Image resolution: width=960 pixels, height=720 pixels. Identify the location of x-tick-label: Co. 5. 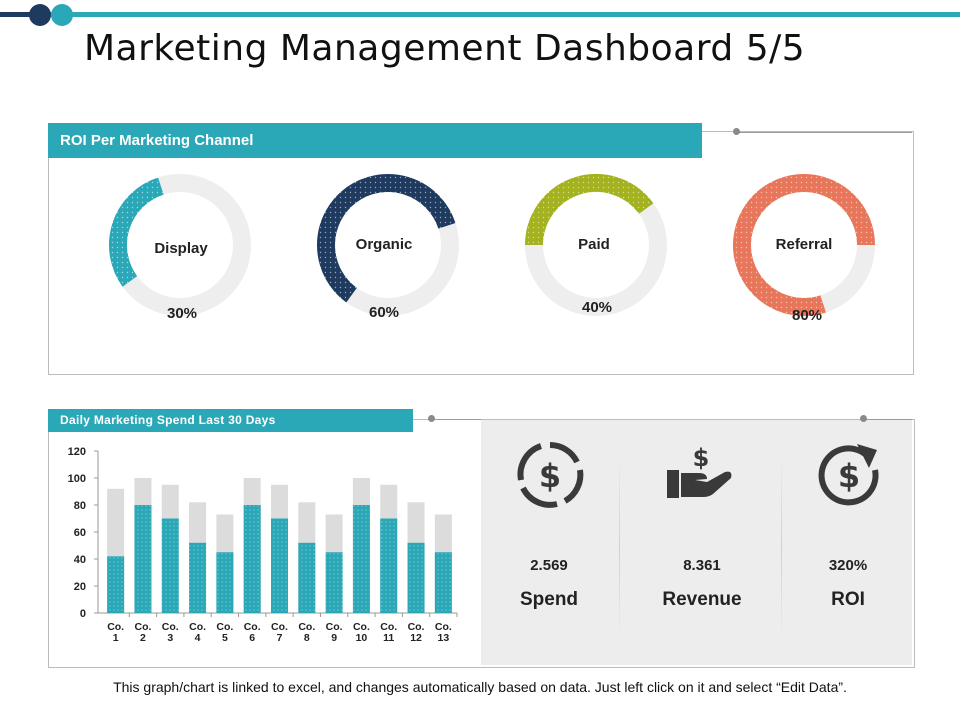
(224, 632).